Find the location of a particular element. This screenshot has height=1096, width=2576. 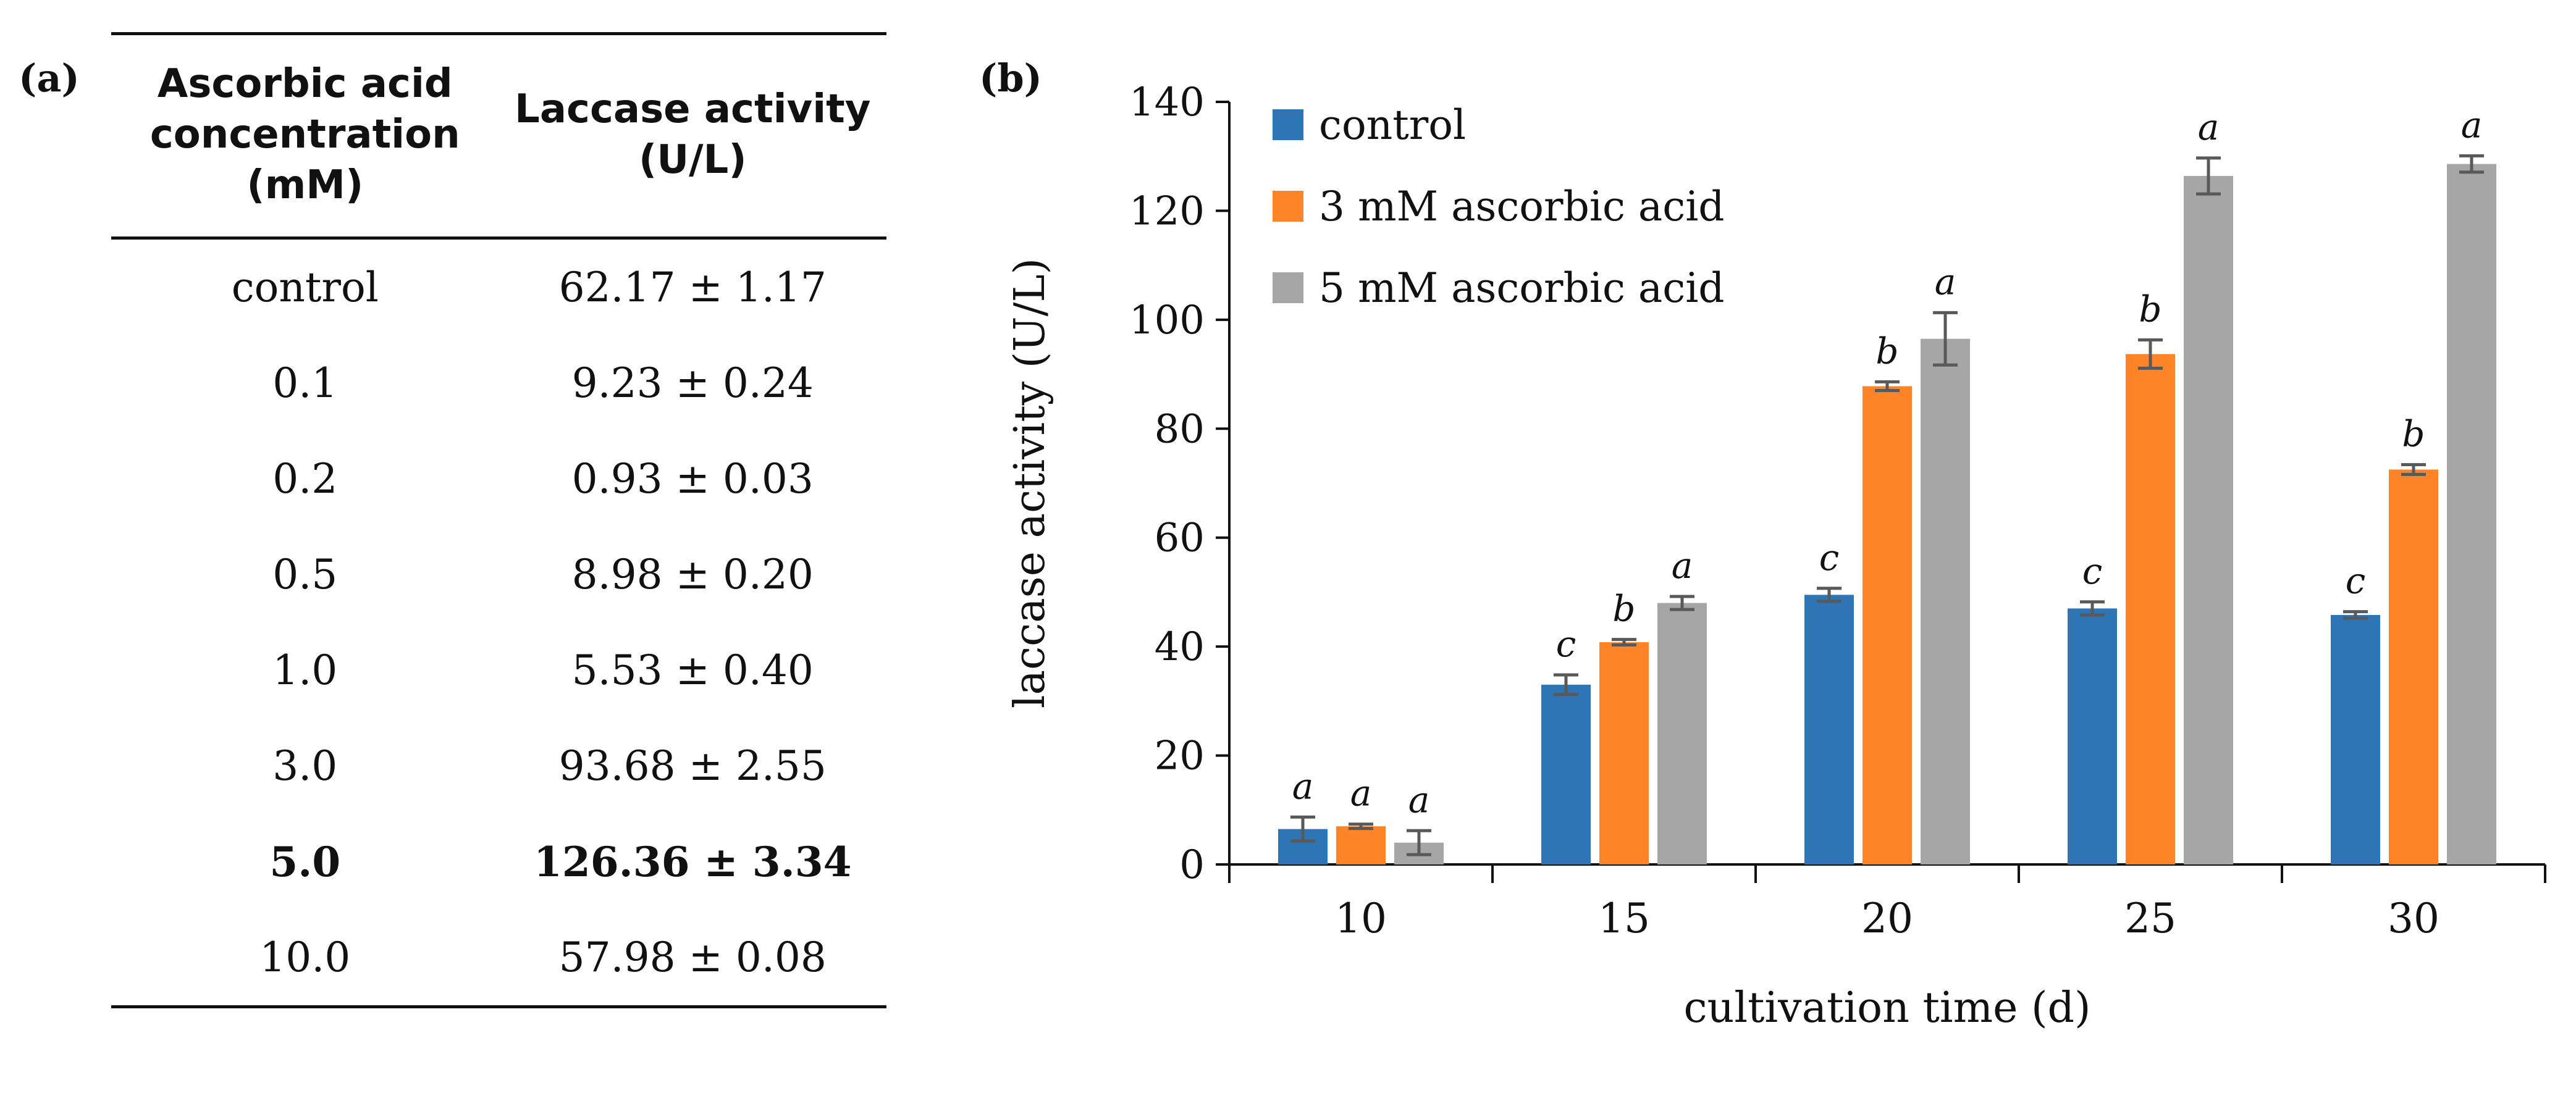

table-row: 5.0 126.36 ± 3.34 is located at coordinates (498, 862).